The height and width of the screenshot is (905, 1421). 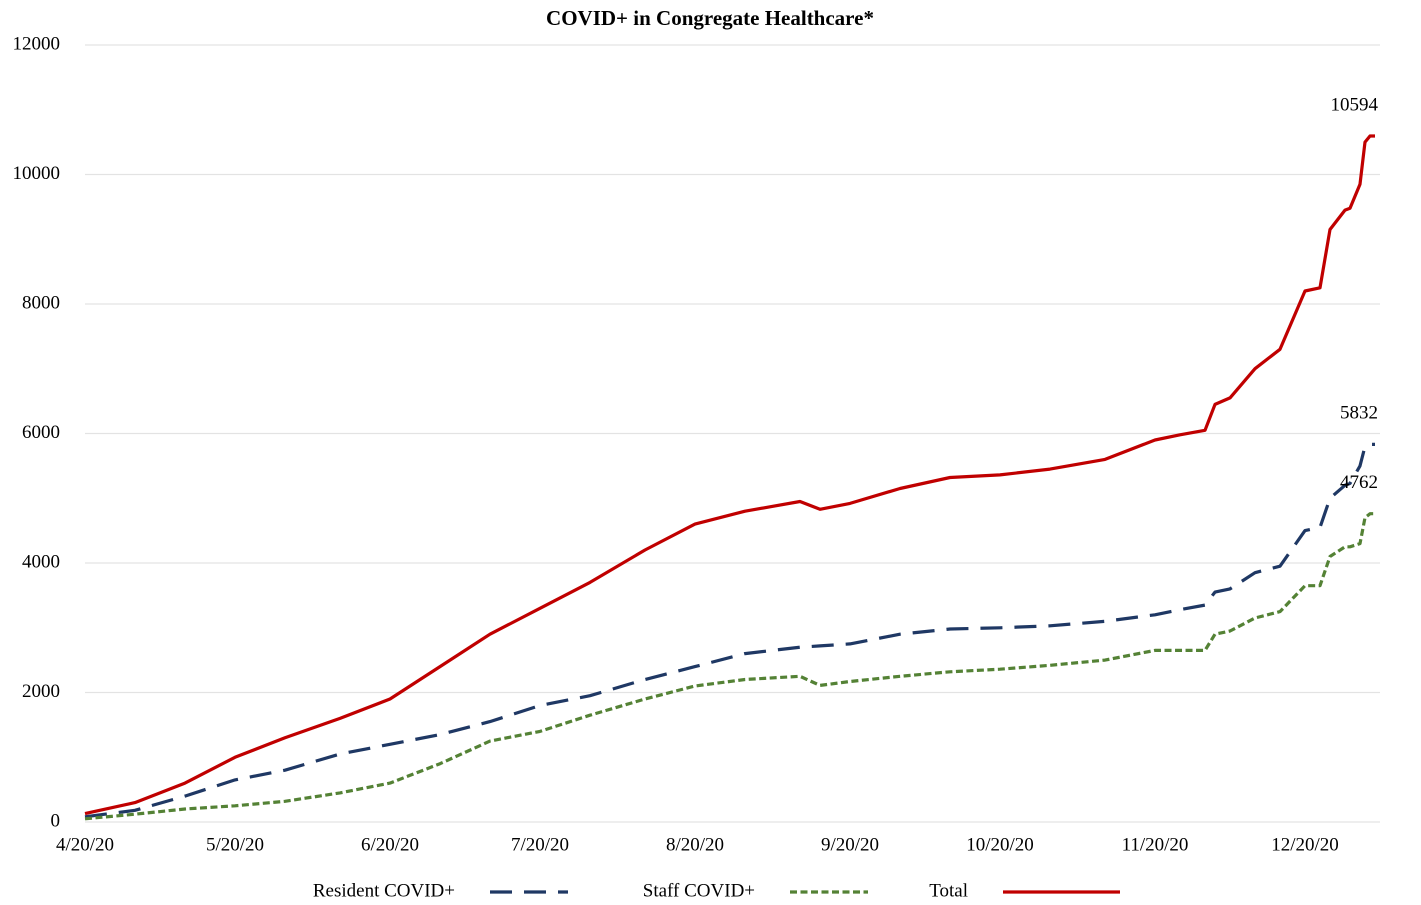 What do you see at coordinates (1000, 844) in the screenshot?
I see `x-tick-label: 10/20/20` at bounding box center [1000, 844].